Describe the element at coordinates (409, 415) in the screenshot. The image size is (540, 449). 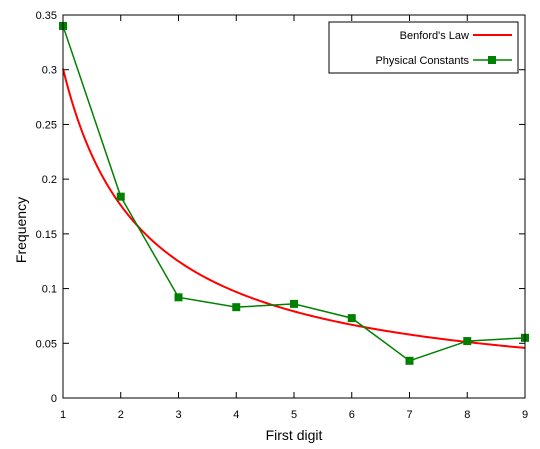
I see `x-tick-label: 7` at that location.